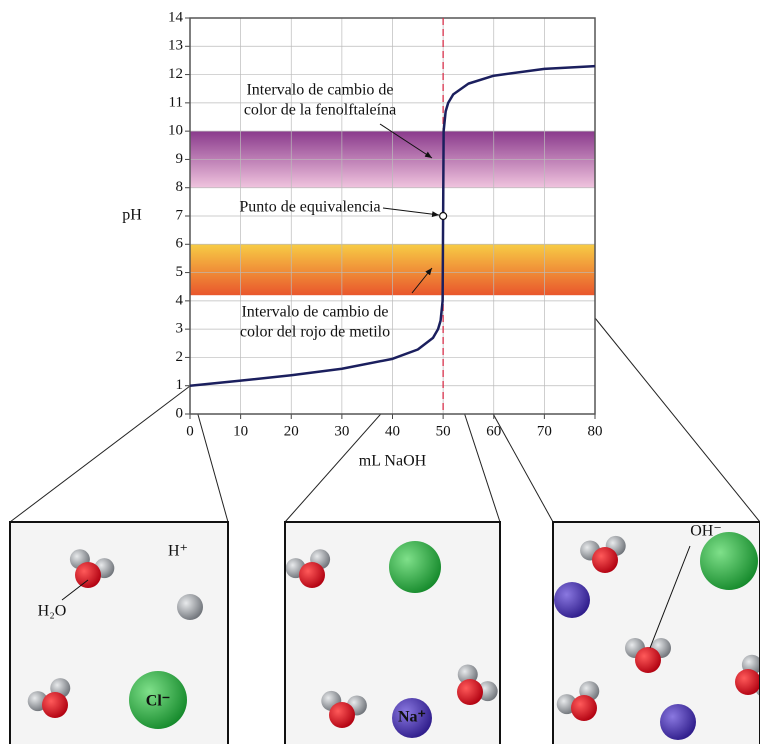 This screenshot has width=760, height=744. Describe the element at coordinates (175, 74) in the screenshot. I see `y-tick-label: 12` at that location.